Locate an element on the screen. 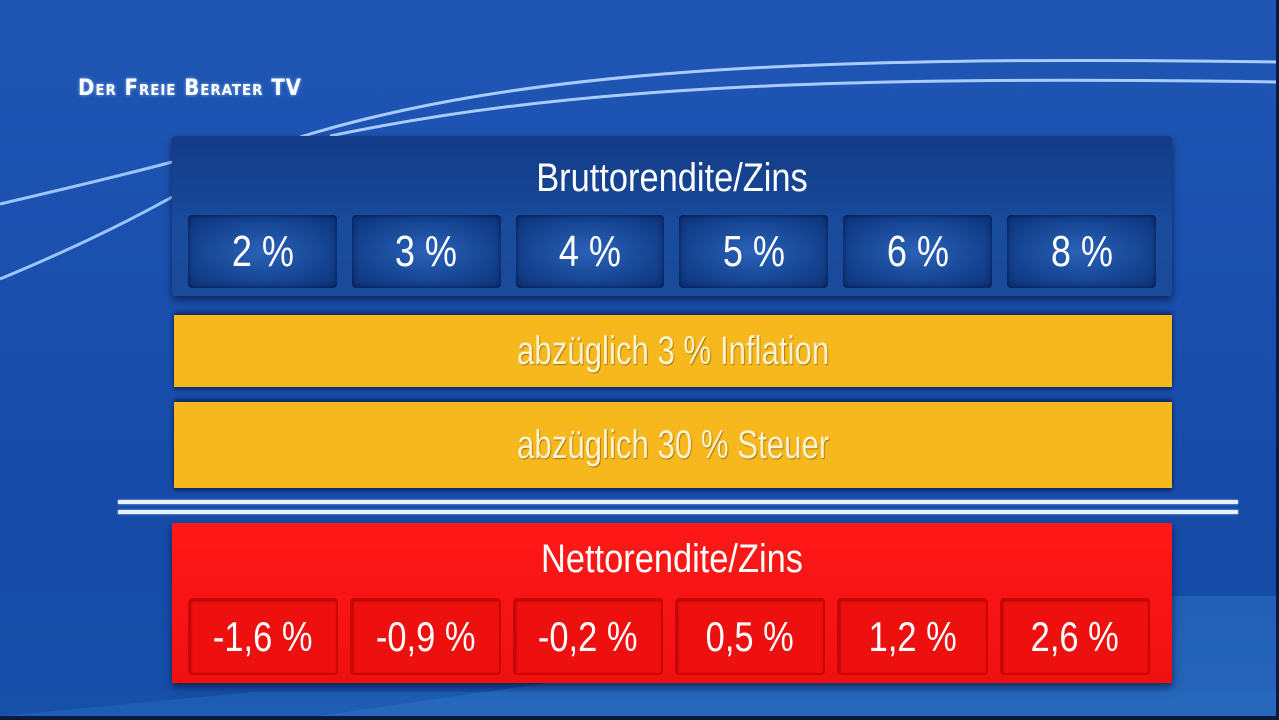 This screenshot has width=1279, height=720. tax-deduction-text: abzüglich 30 % Steuer is located at coordinates (673, 444).